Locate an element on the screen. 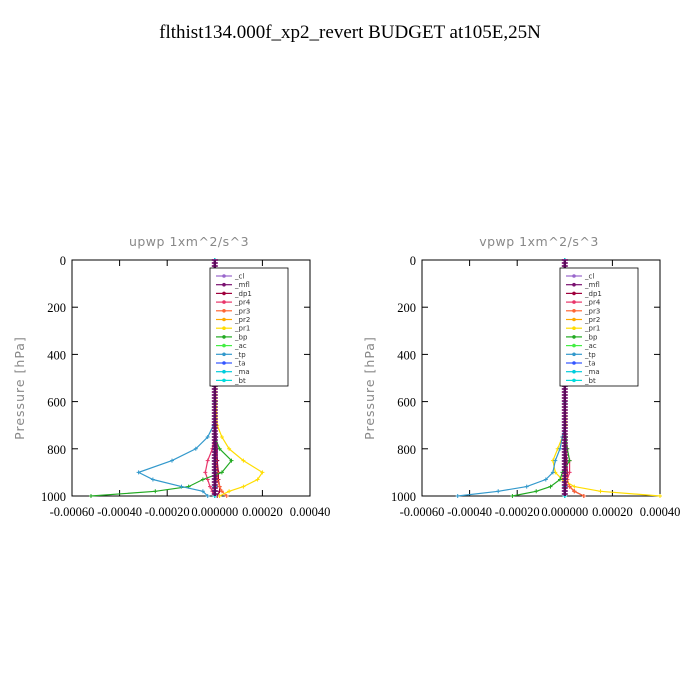 The image size is (700, 700). plot-frame is located at coordinates (191, 378).